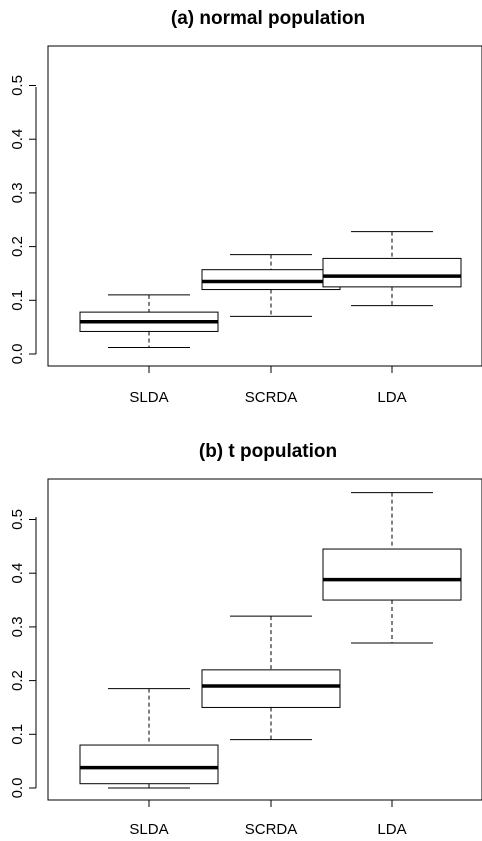 The image size is (482, 841). What do you see at coordinates (268, 451) in the screenshot?
I see `chart-title: (b) t population` at bounding box center [268, 451].